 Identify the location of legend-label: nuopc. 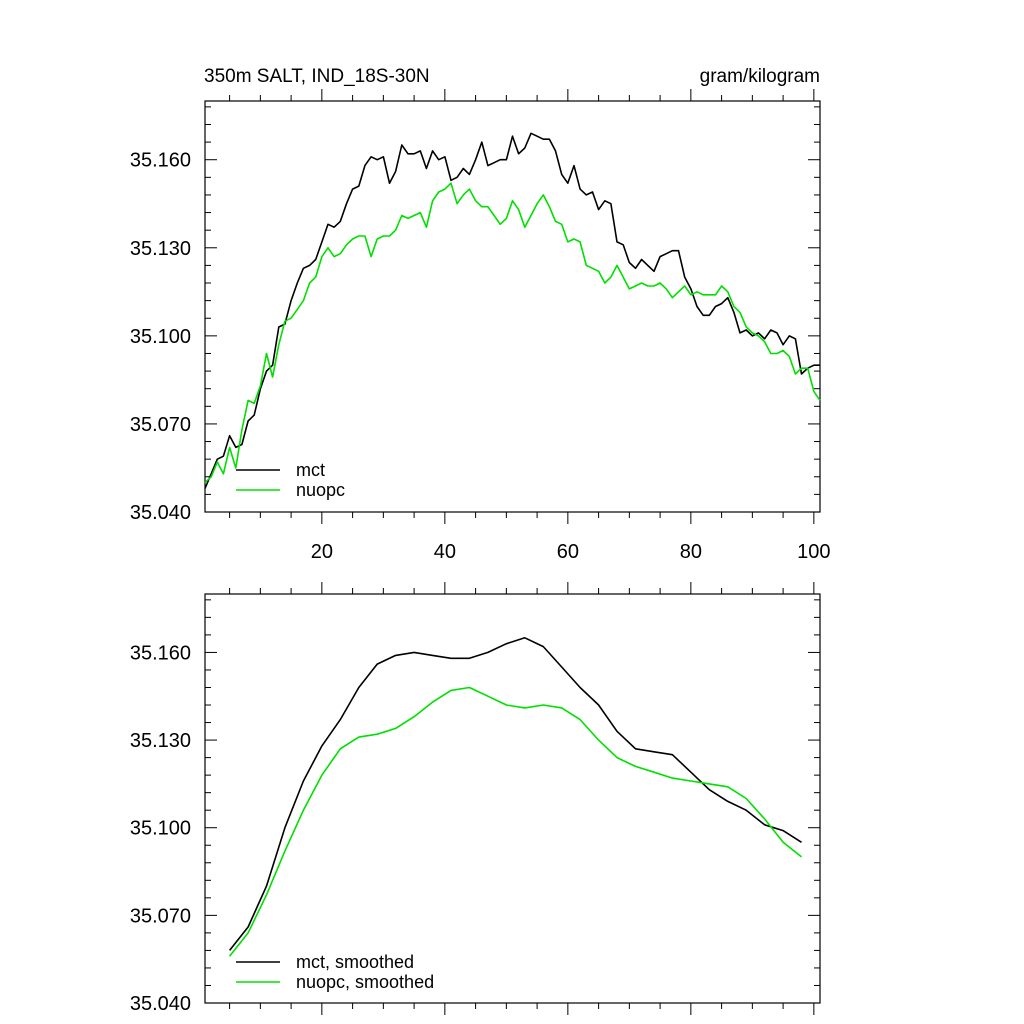
(320, 490).